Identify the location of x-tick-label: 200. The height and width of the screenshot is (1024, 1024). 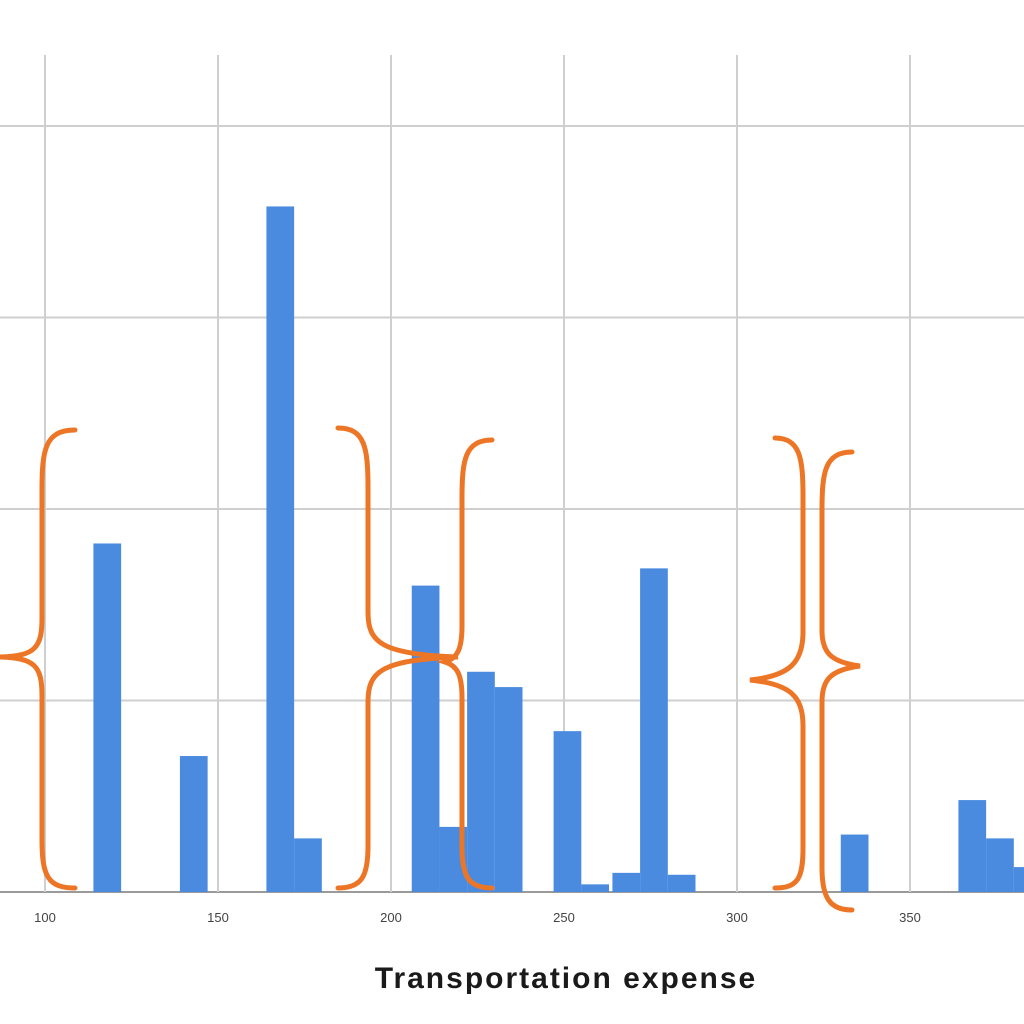
(391, 917).